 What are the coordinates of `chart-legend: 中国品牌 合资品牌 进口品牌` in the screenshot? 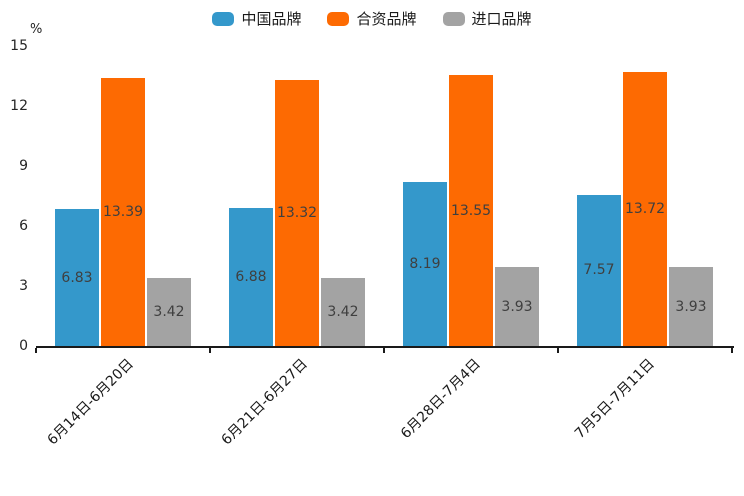 It's located at (372, 19).